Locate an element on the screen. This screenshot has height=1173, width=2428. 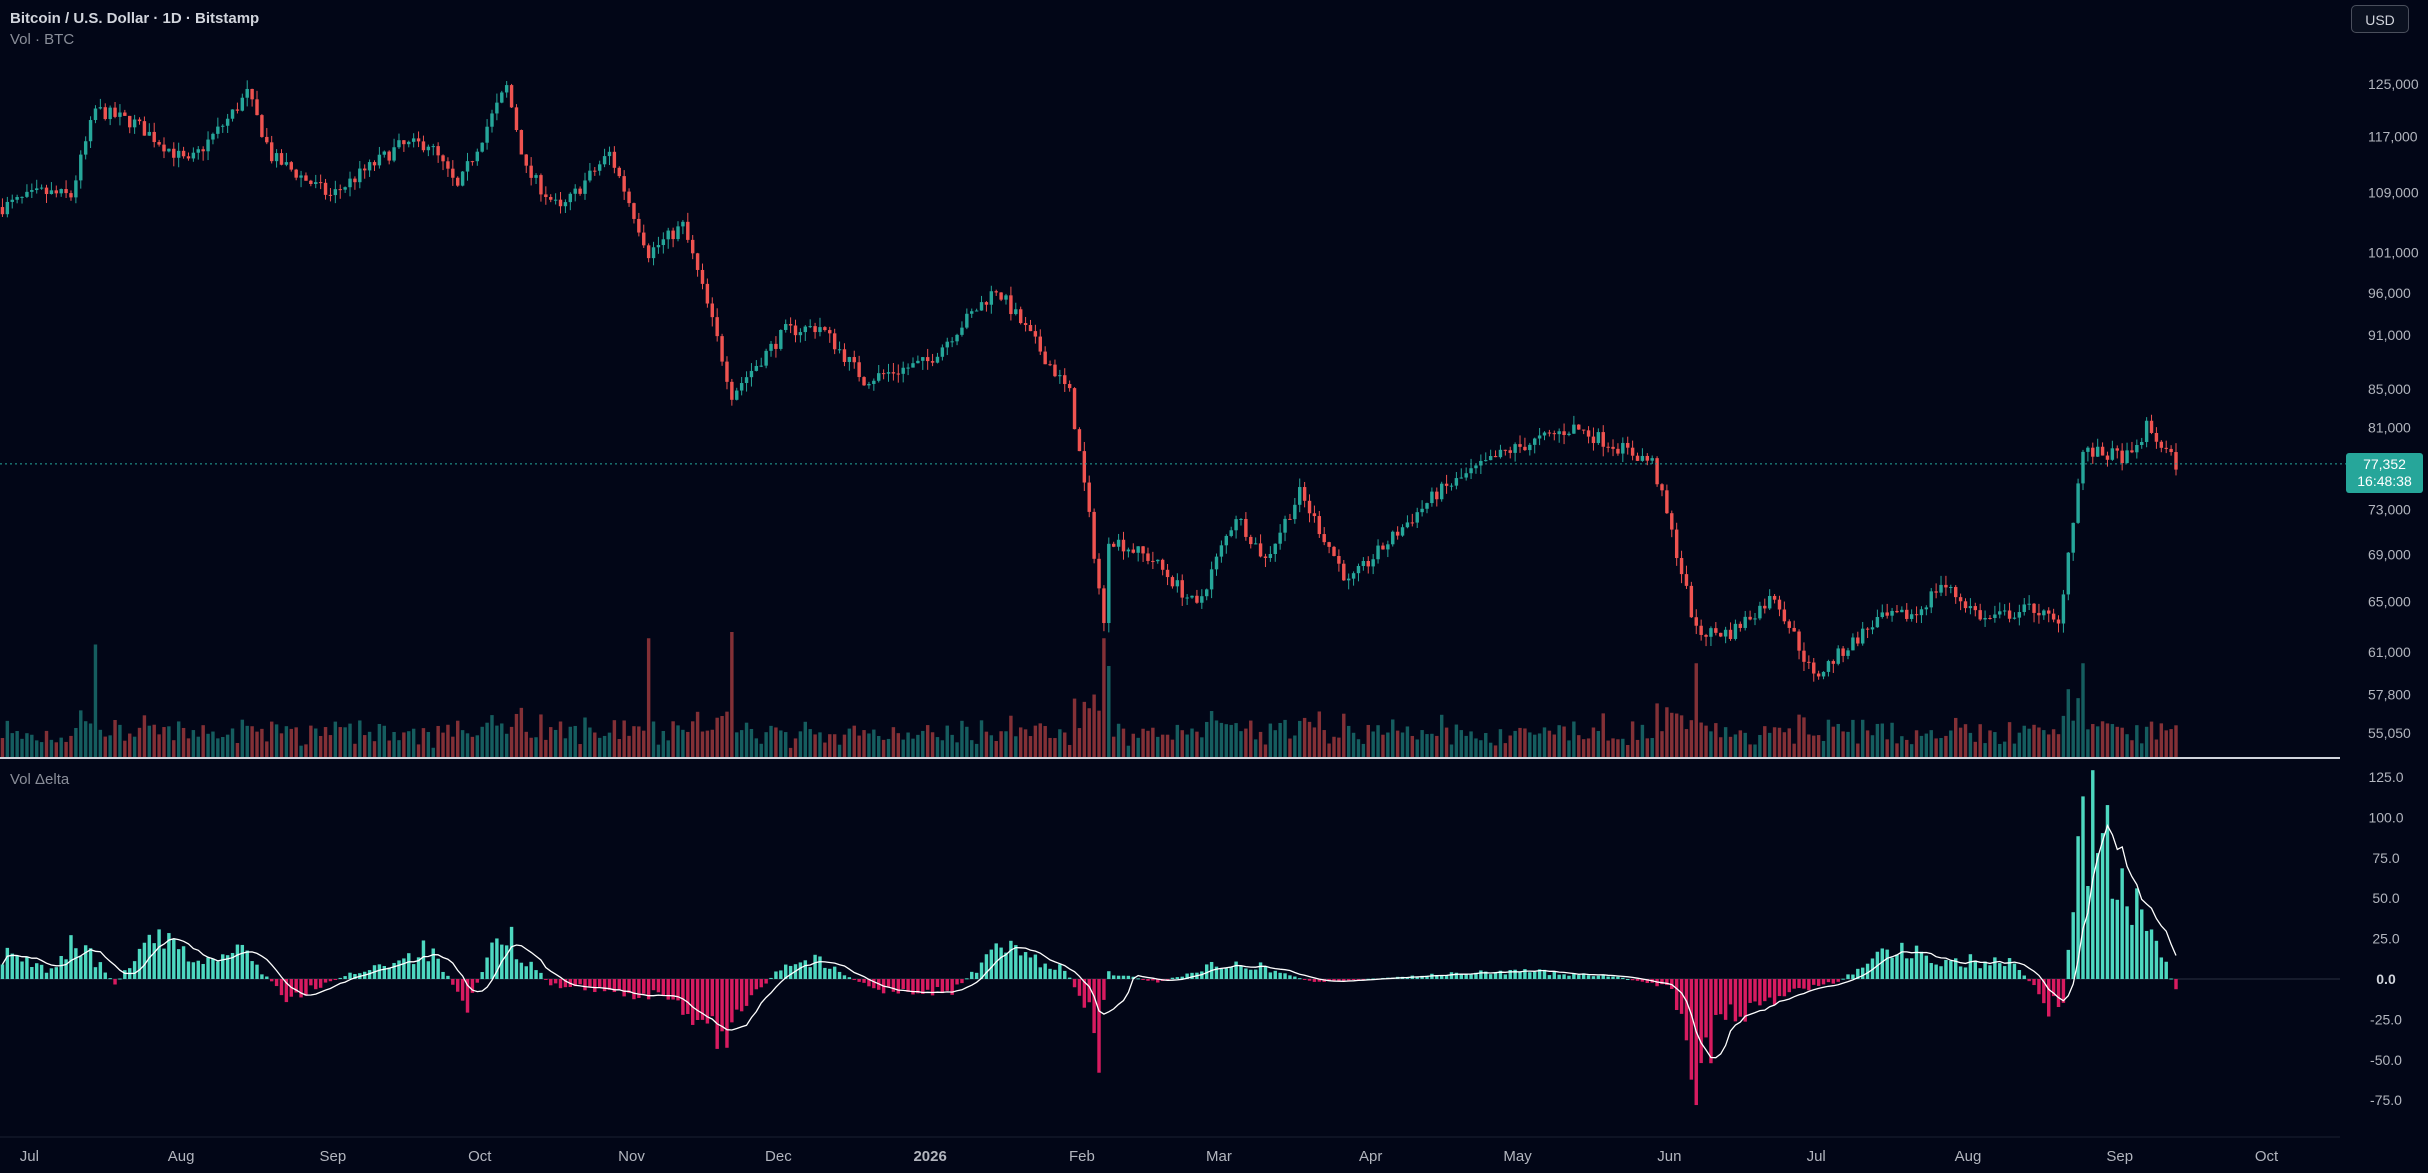
price-tick-label: 85,000 is located at coordinates (2389, 389).